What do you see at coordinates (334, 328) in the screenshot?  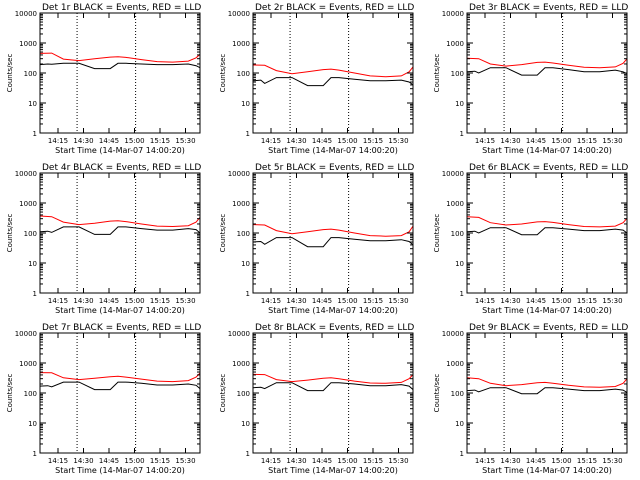 I see `chart-title: Det 8r BLACK = Events, RED = LLD` at bounding box center [334, 328].